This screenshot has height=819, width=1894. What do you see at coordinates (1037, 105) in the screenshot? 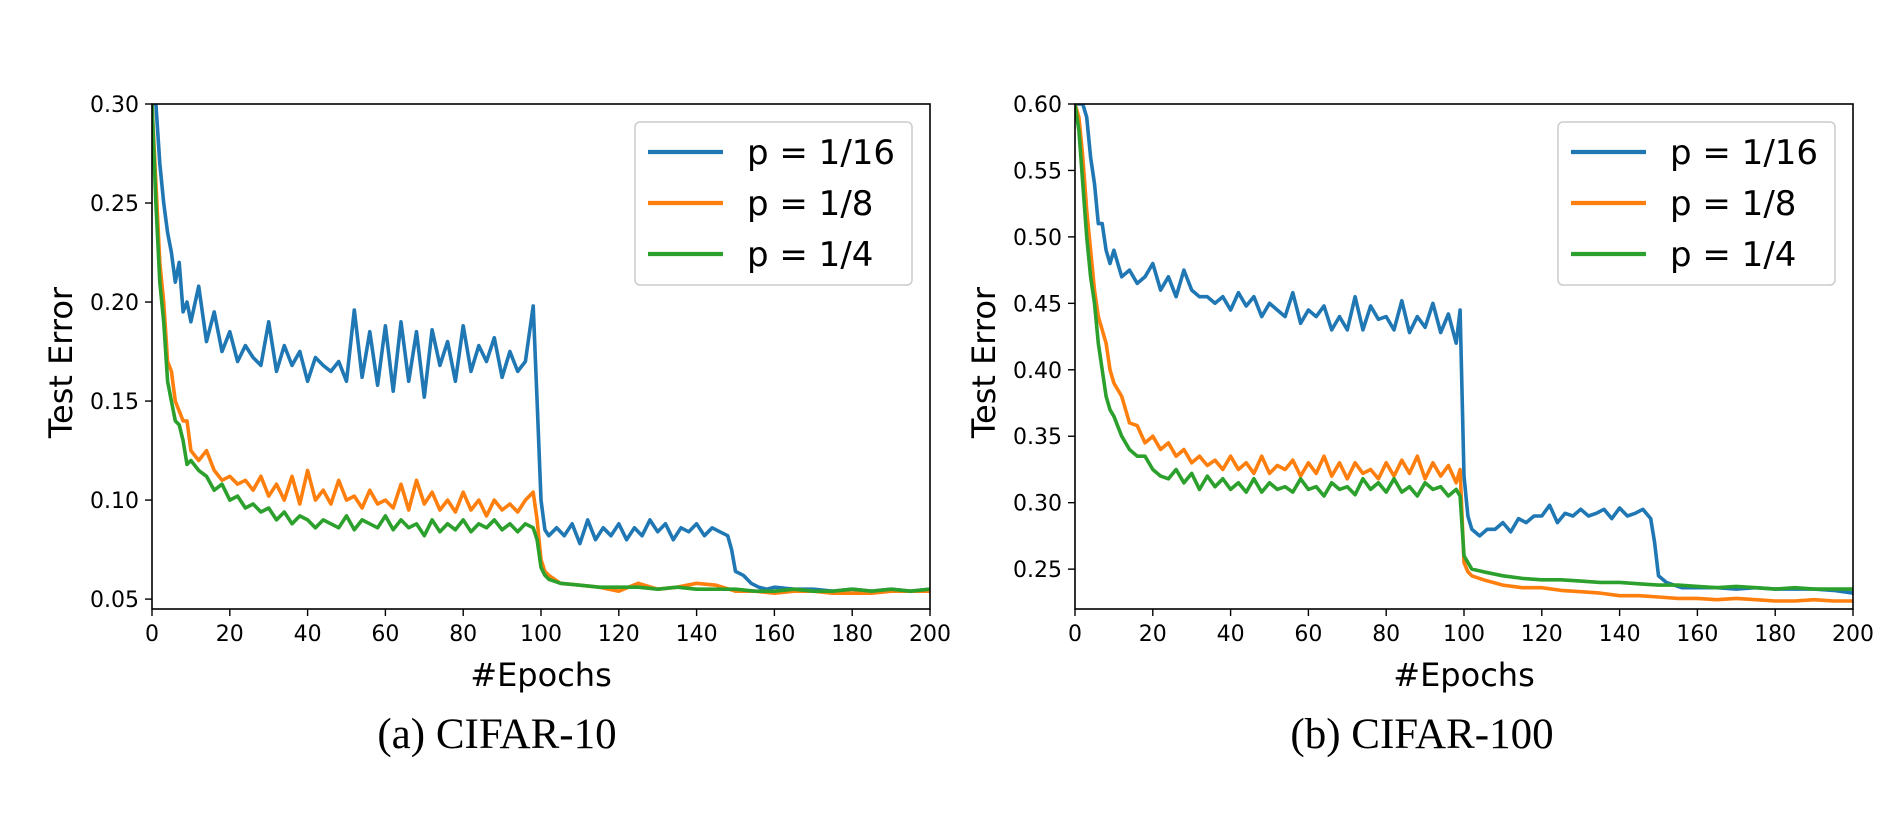
I see `y-tick-label: 0.60` at bounding box center [1037, 105].